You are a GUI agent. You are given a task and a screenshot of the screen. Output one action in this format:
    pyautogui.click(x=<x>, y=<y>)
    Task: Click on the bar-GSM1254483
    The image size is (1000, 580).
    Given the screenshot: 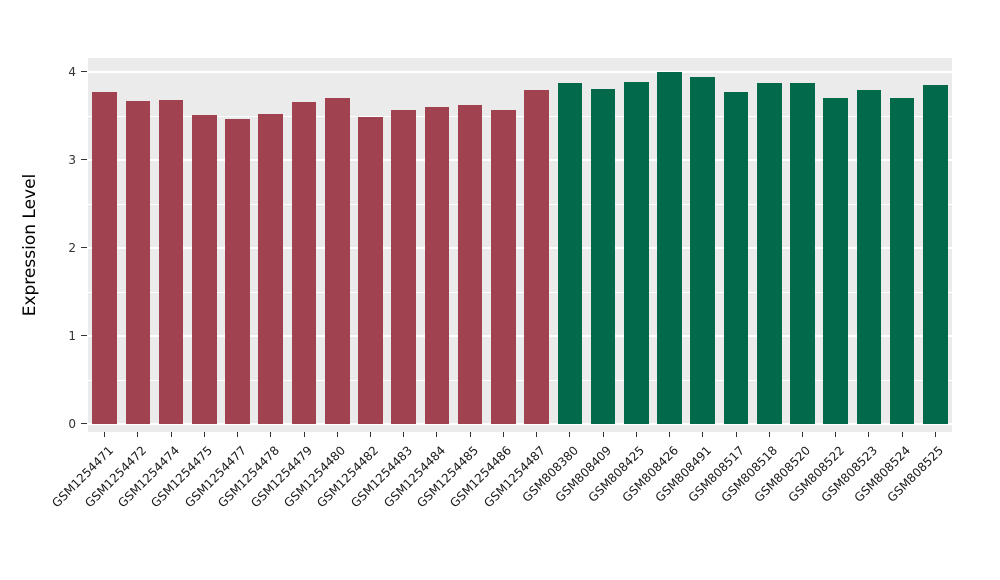 What is the action you would take?
    pyautogui.click(x=403, y=266)
    